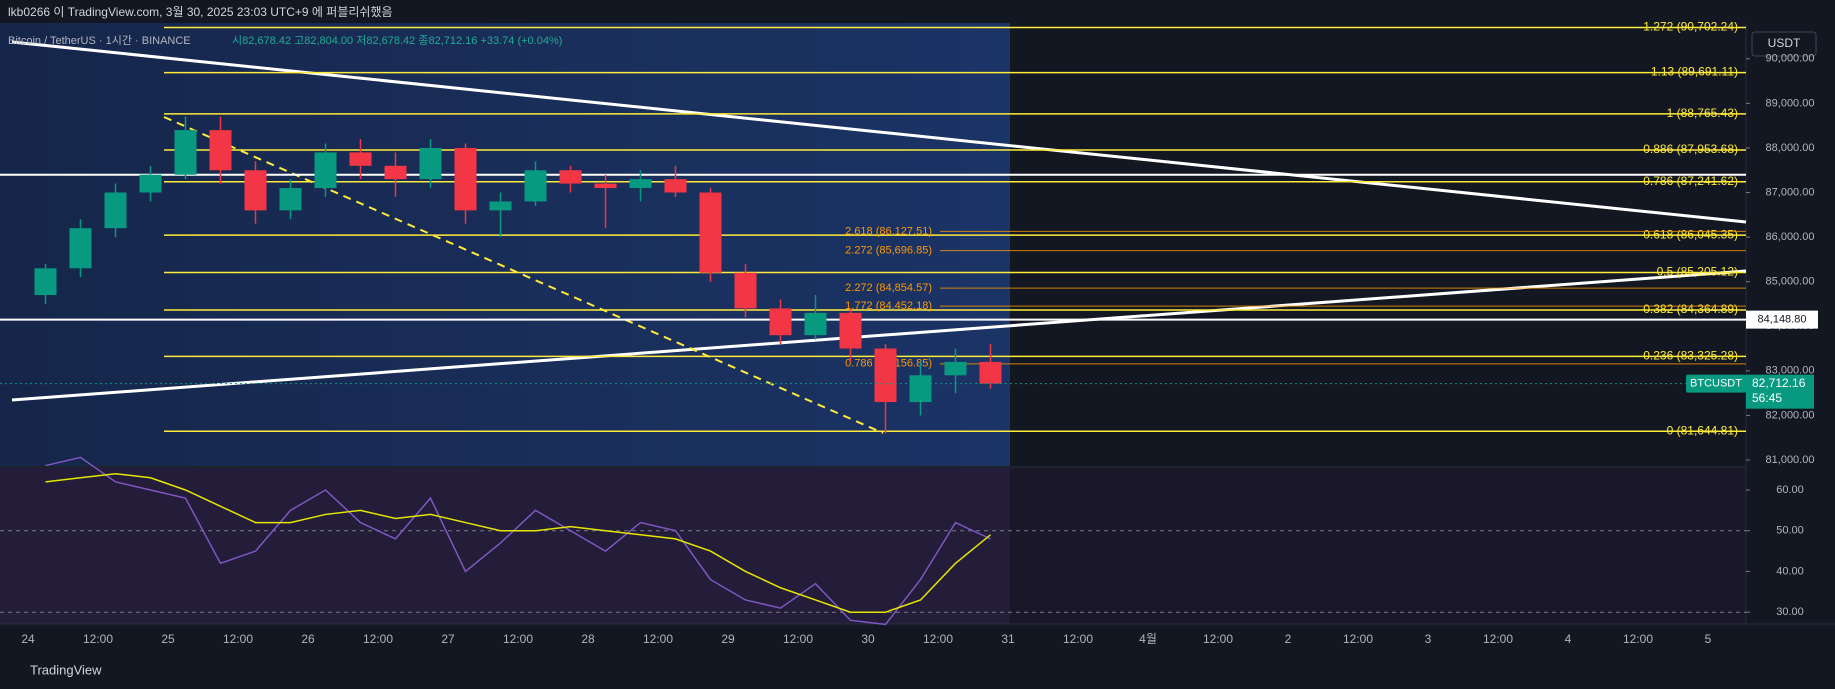 The width and height of the screenshot is (1835, 689). I want to click on currency: USDT, so click(1784, 43).